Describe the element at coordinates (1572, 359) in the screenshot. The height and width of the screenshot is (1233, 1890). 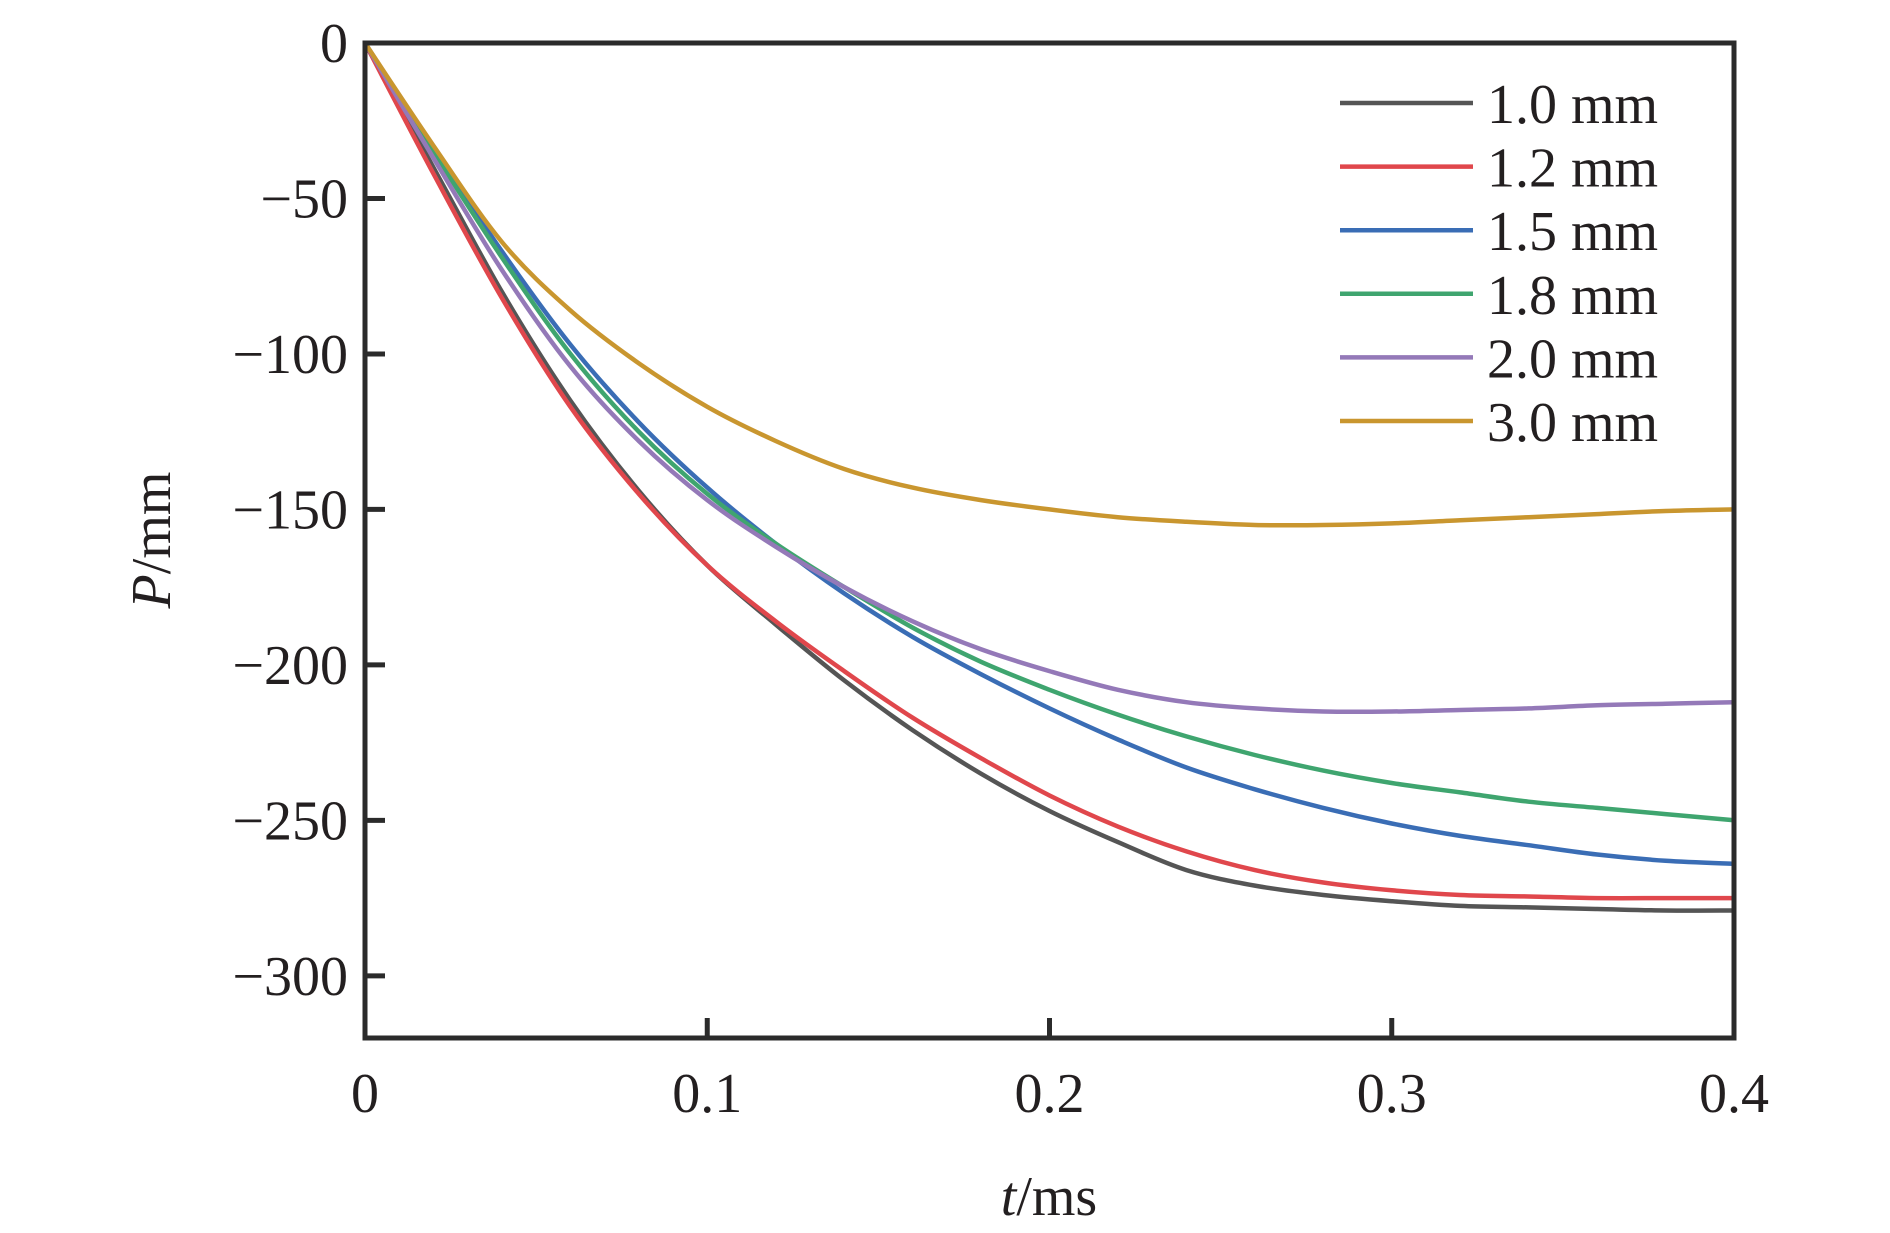
I see `legend-label: 2.0 mm` at that location.